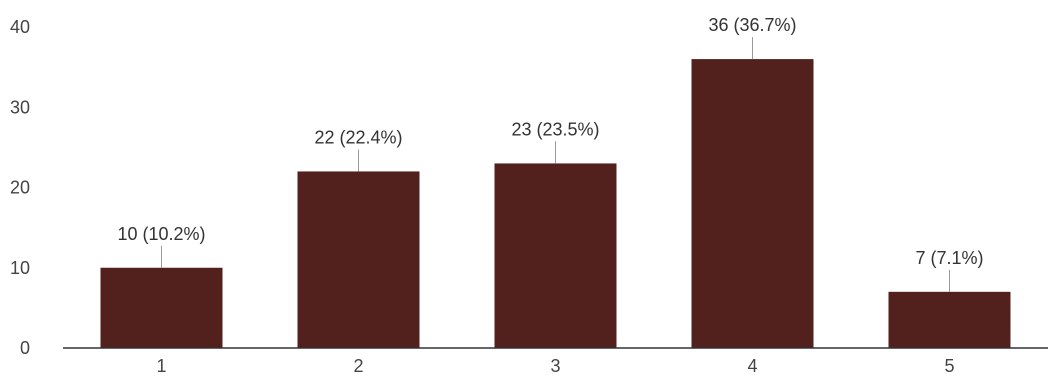  I want to click on data-label: 22 (22.4%), so click(358, 137).